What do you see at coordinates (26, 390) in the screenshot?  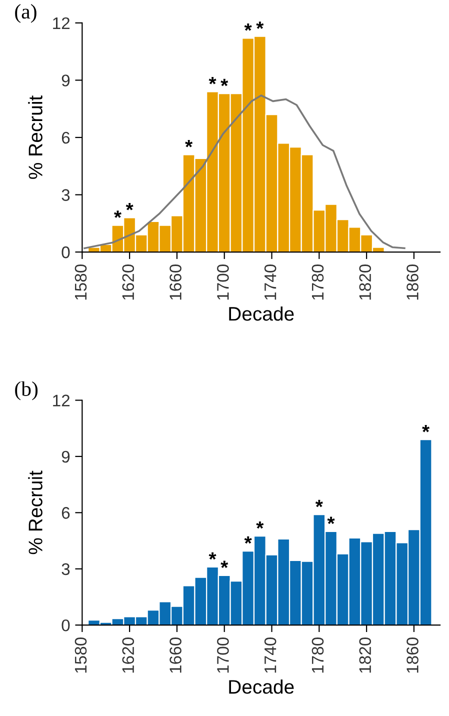 I see `chart-title: (b)` at bounding box center [26, 390].